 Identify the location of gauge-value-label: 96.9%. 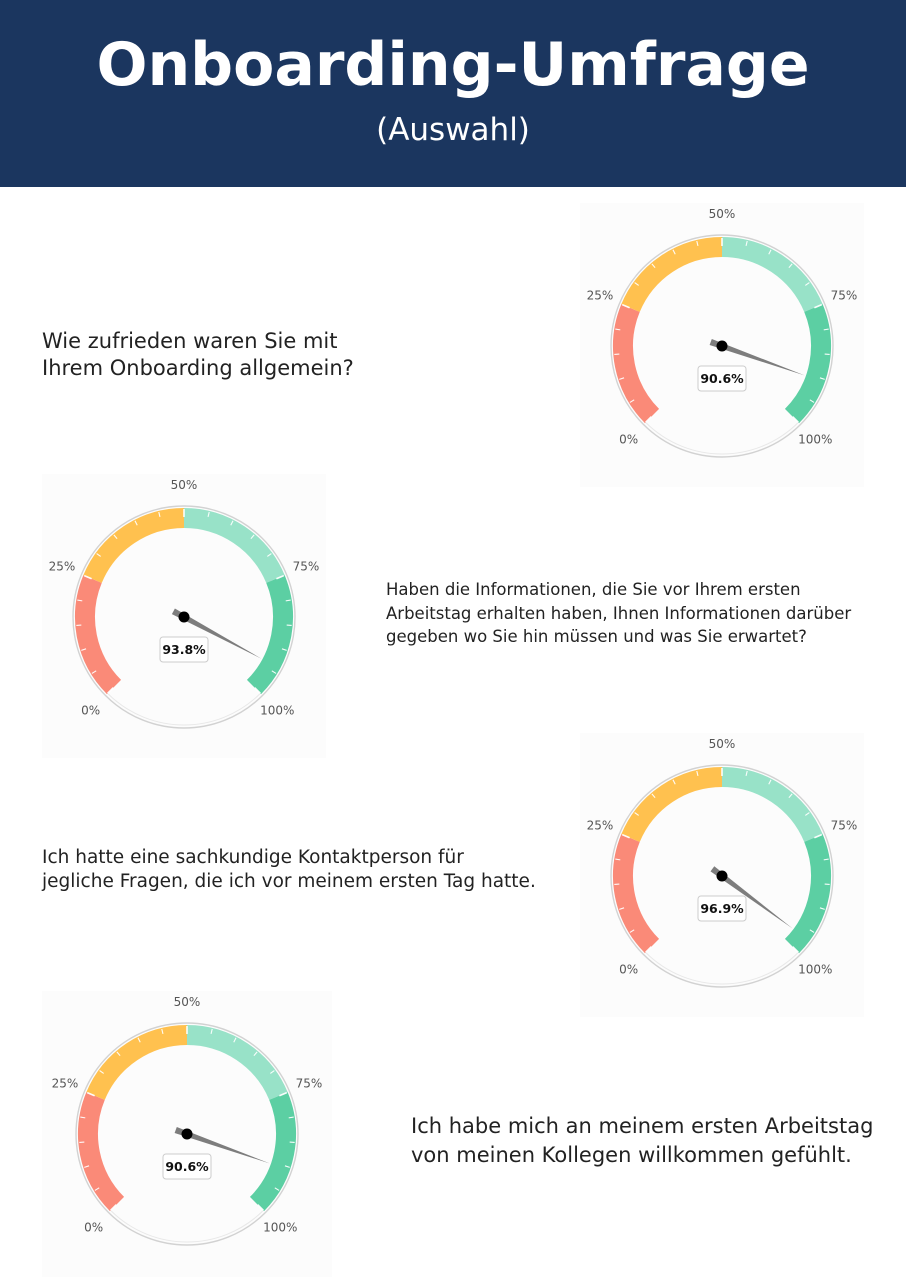
(722, 908).